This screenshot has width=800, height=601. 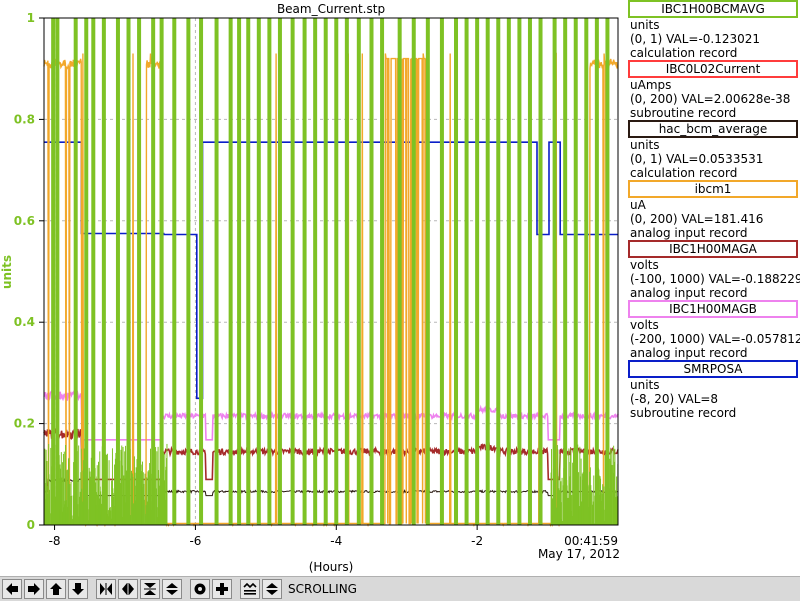 I want to click on arrow-up-icon, so click(x=56, y=589).